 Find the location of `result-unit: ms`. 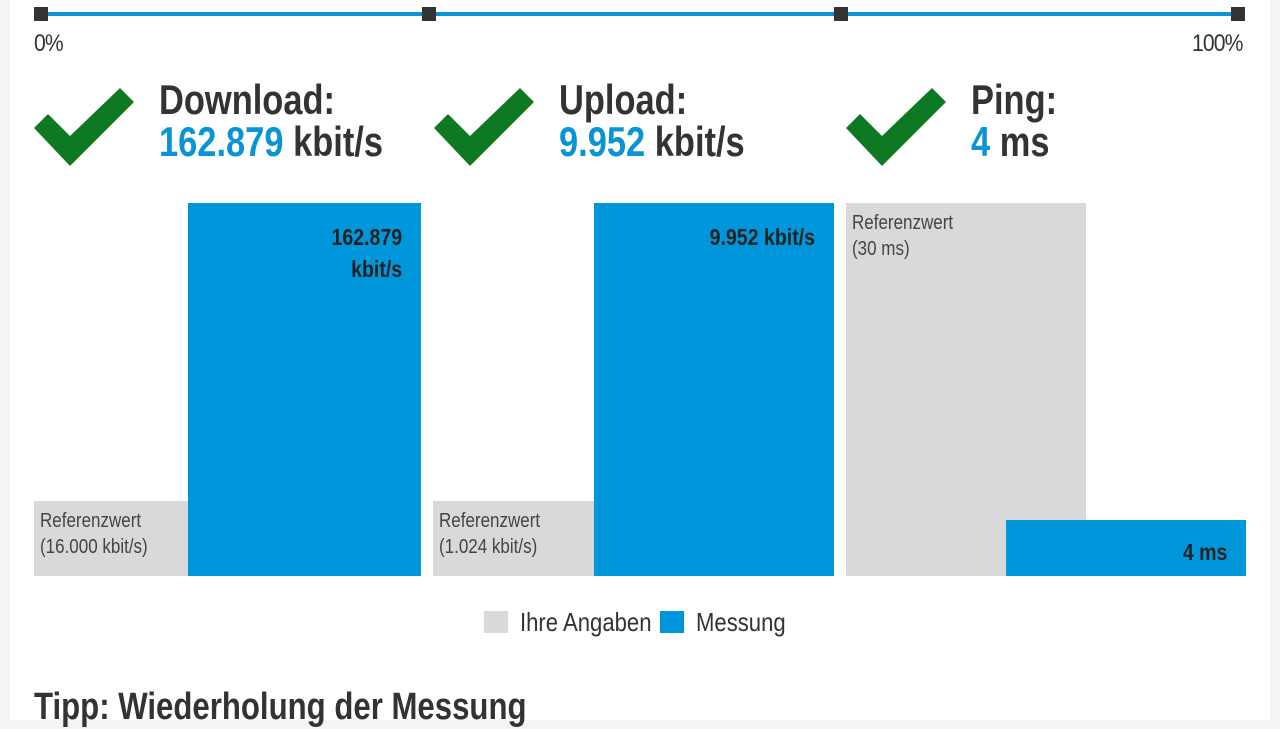

result-unit: ms is located at coordinates (1024, 141).